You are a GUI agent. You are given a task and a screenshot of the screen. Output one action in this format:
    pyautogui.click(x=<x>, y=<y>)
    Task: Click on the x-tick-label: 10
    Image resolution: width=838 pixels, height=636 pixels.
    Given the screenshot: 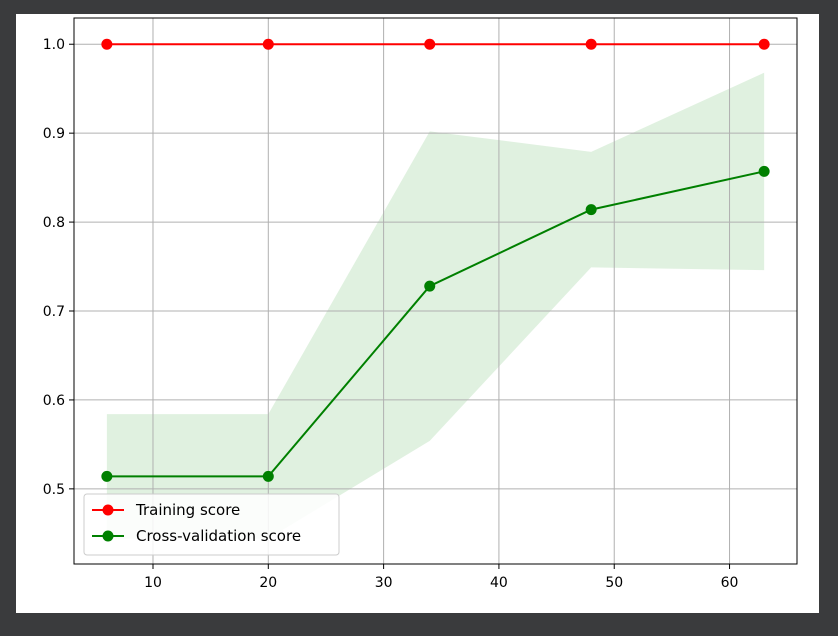 What is the action you would take?
    pyautogui.click(x=153, y=583)
    